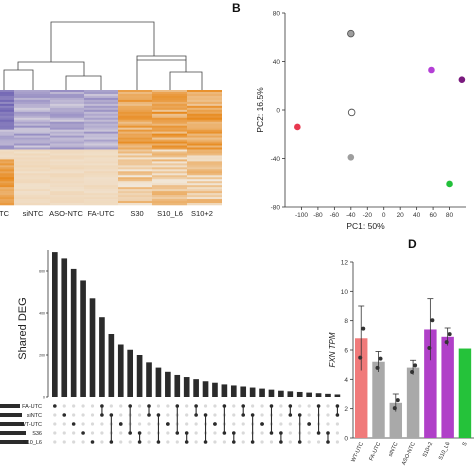 The image size is (474, 474). I want to click on fxn-y-tick-label: 6, so click(346, 351).